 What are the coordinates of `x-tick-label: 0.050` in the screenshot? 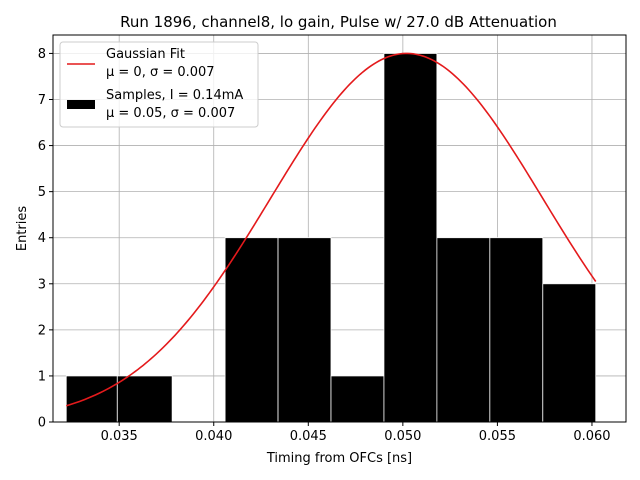 It's located at (402, 436).